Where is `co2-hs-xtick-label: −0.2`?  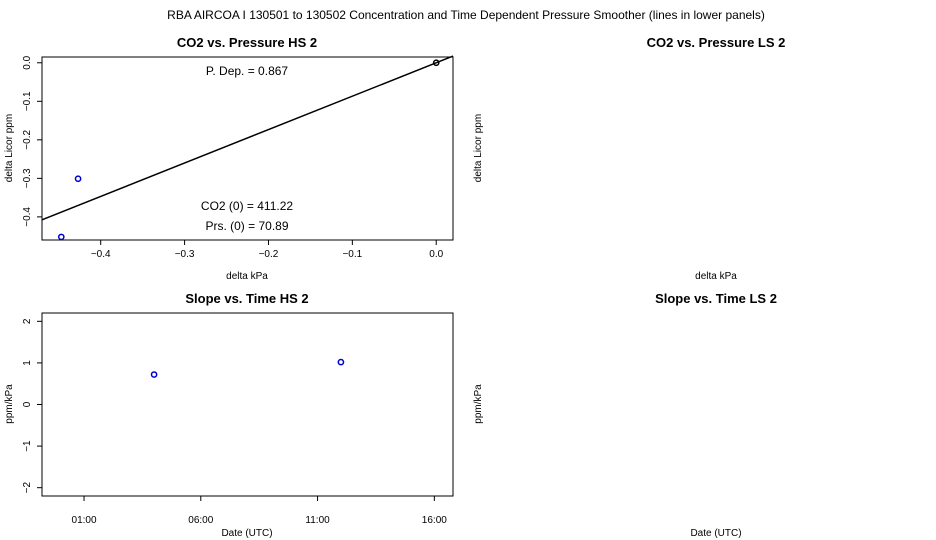 co2-hs-xtick-label: −0.2 is located at coordinates (269, 254).